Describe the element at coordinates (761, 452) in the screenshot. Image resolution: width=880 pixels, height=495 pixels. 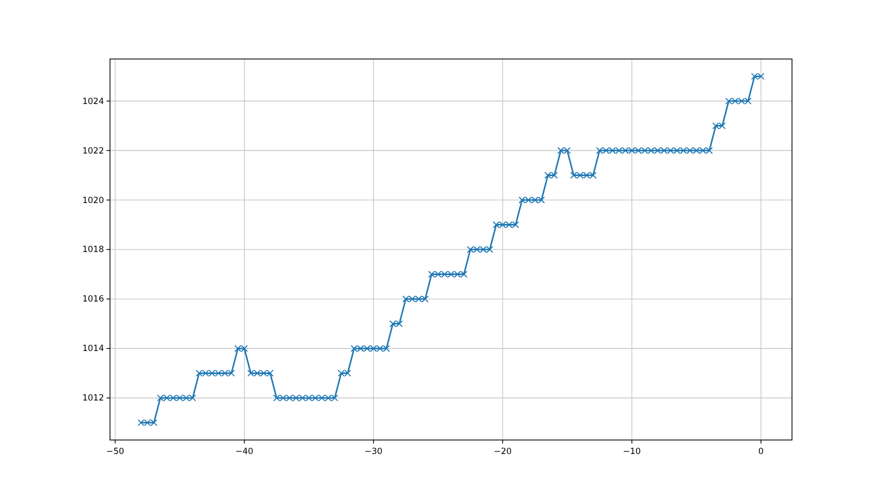
I see `x-tick-label: 0` at that location.